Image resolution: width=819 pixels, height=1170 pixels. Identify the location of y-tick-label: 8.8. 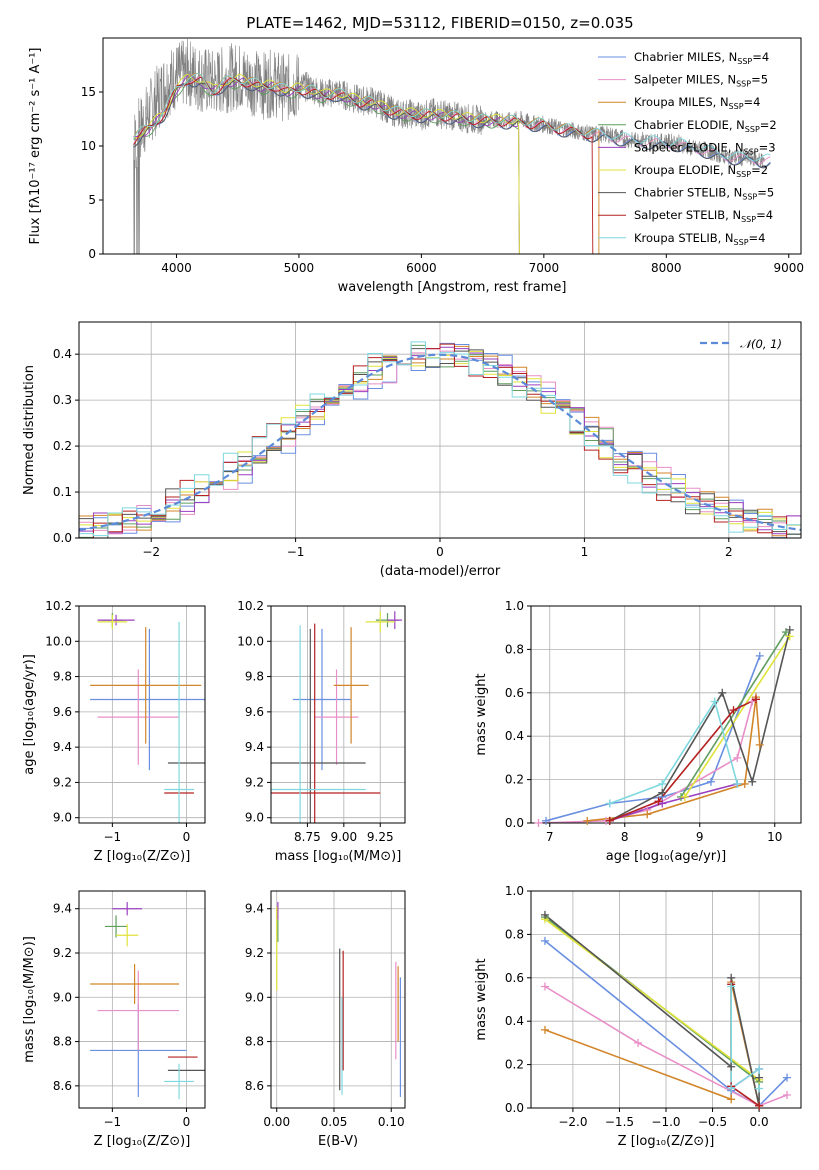
(62, 1042).